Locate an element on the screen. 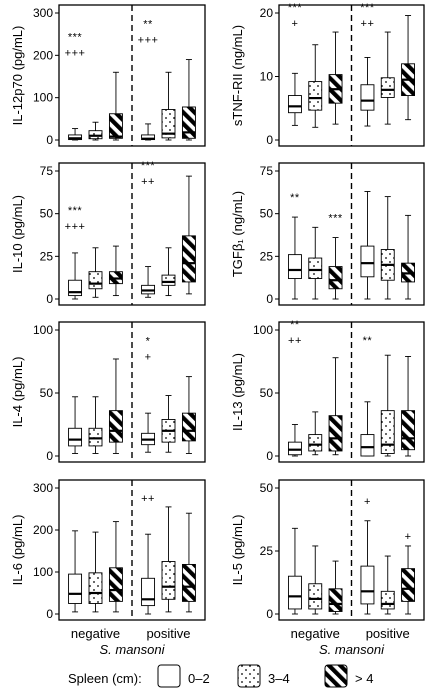  y-tick-label: 300 is located at coordinates (43, 13).